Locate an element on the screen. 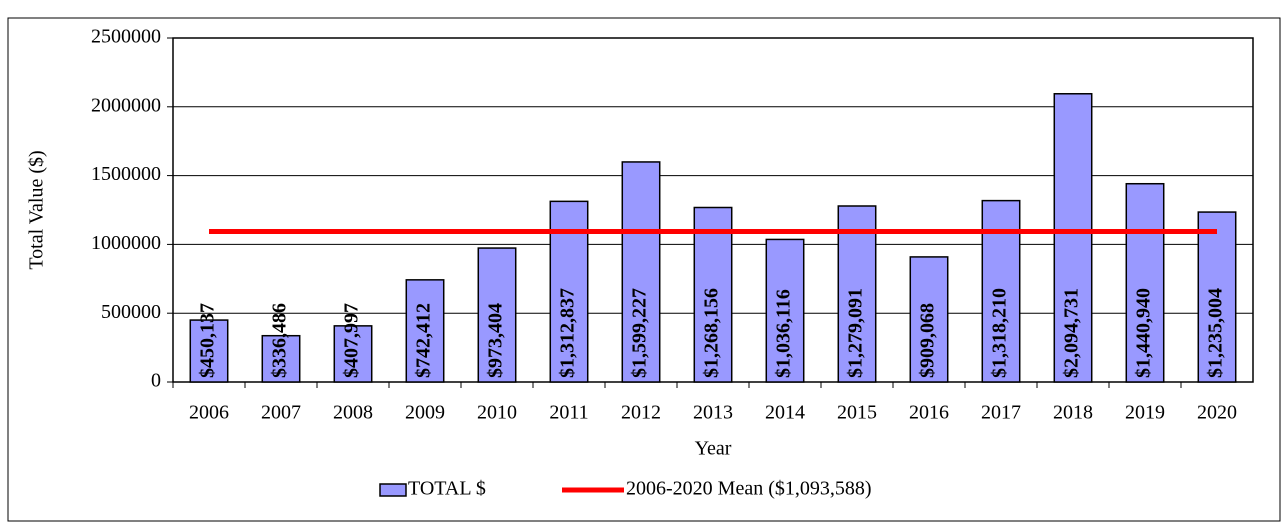  value-label: $742,412 is located at coordinates (424, 340).